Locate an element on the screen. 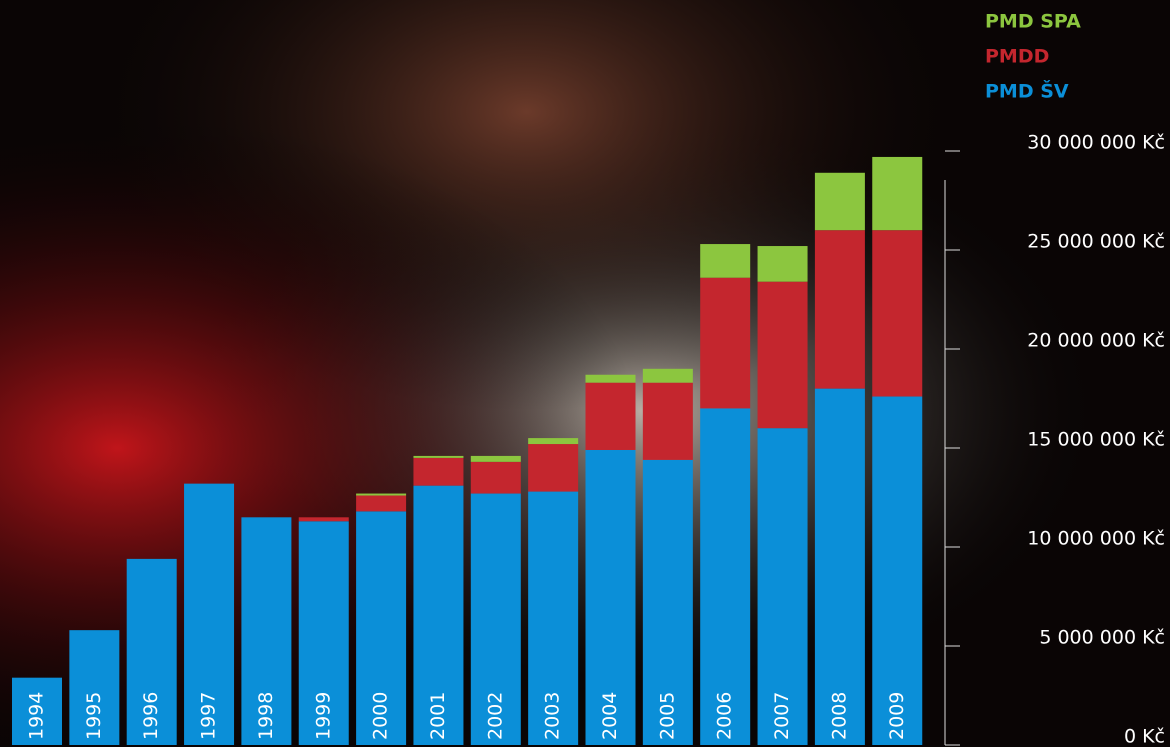 The height and width of the screenshot is (747, 1170). legend-entry: PMD ŠV is located at coordinates (1027, 91).